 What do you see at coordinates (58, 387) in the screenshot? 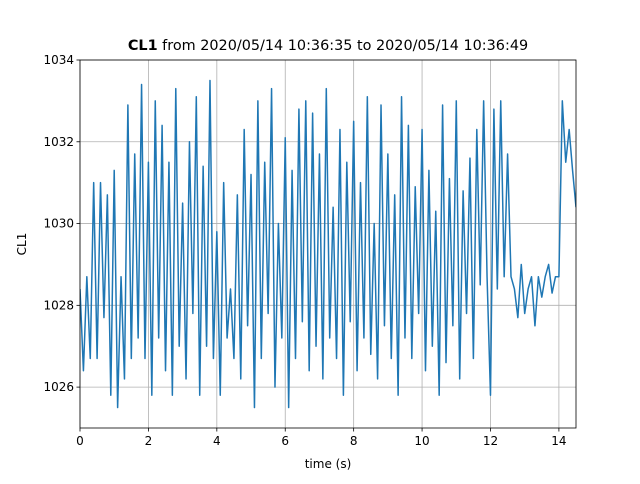
I see `y-tick-label: 1026` at bounding box center [58, 387].